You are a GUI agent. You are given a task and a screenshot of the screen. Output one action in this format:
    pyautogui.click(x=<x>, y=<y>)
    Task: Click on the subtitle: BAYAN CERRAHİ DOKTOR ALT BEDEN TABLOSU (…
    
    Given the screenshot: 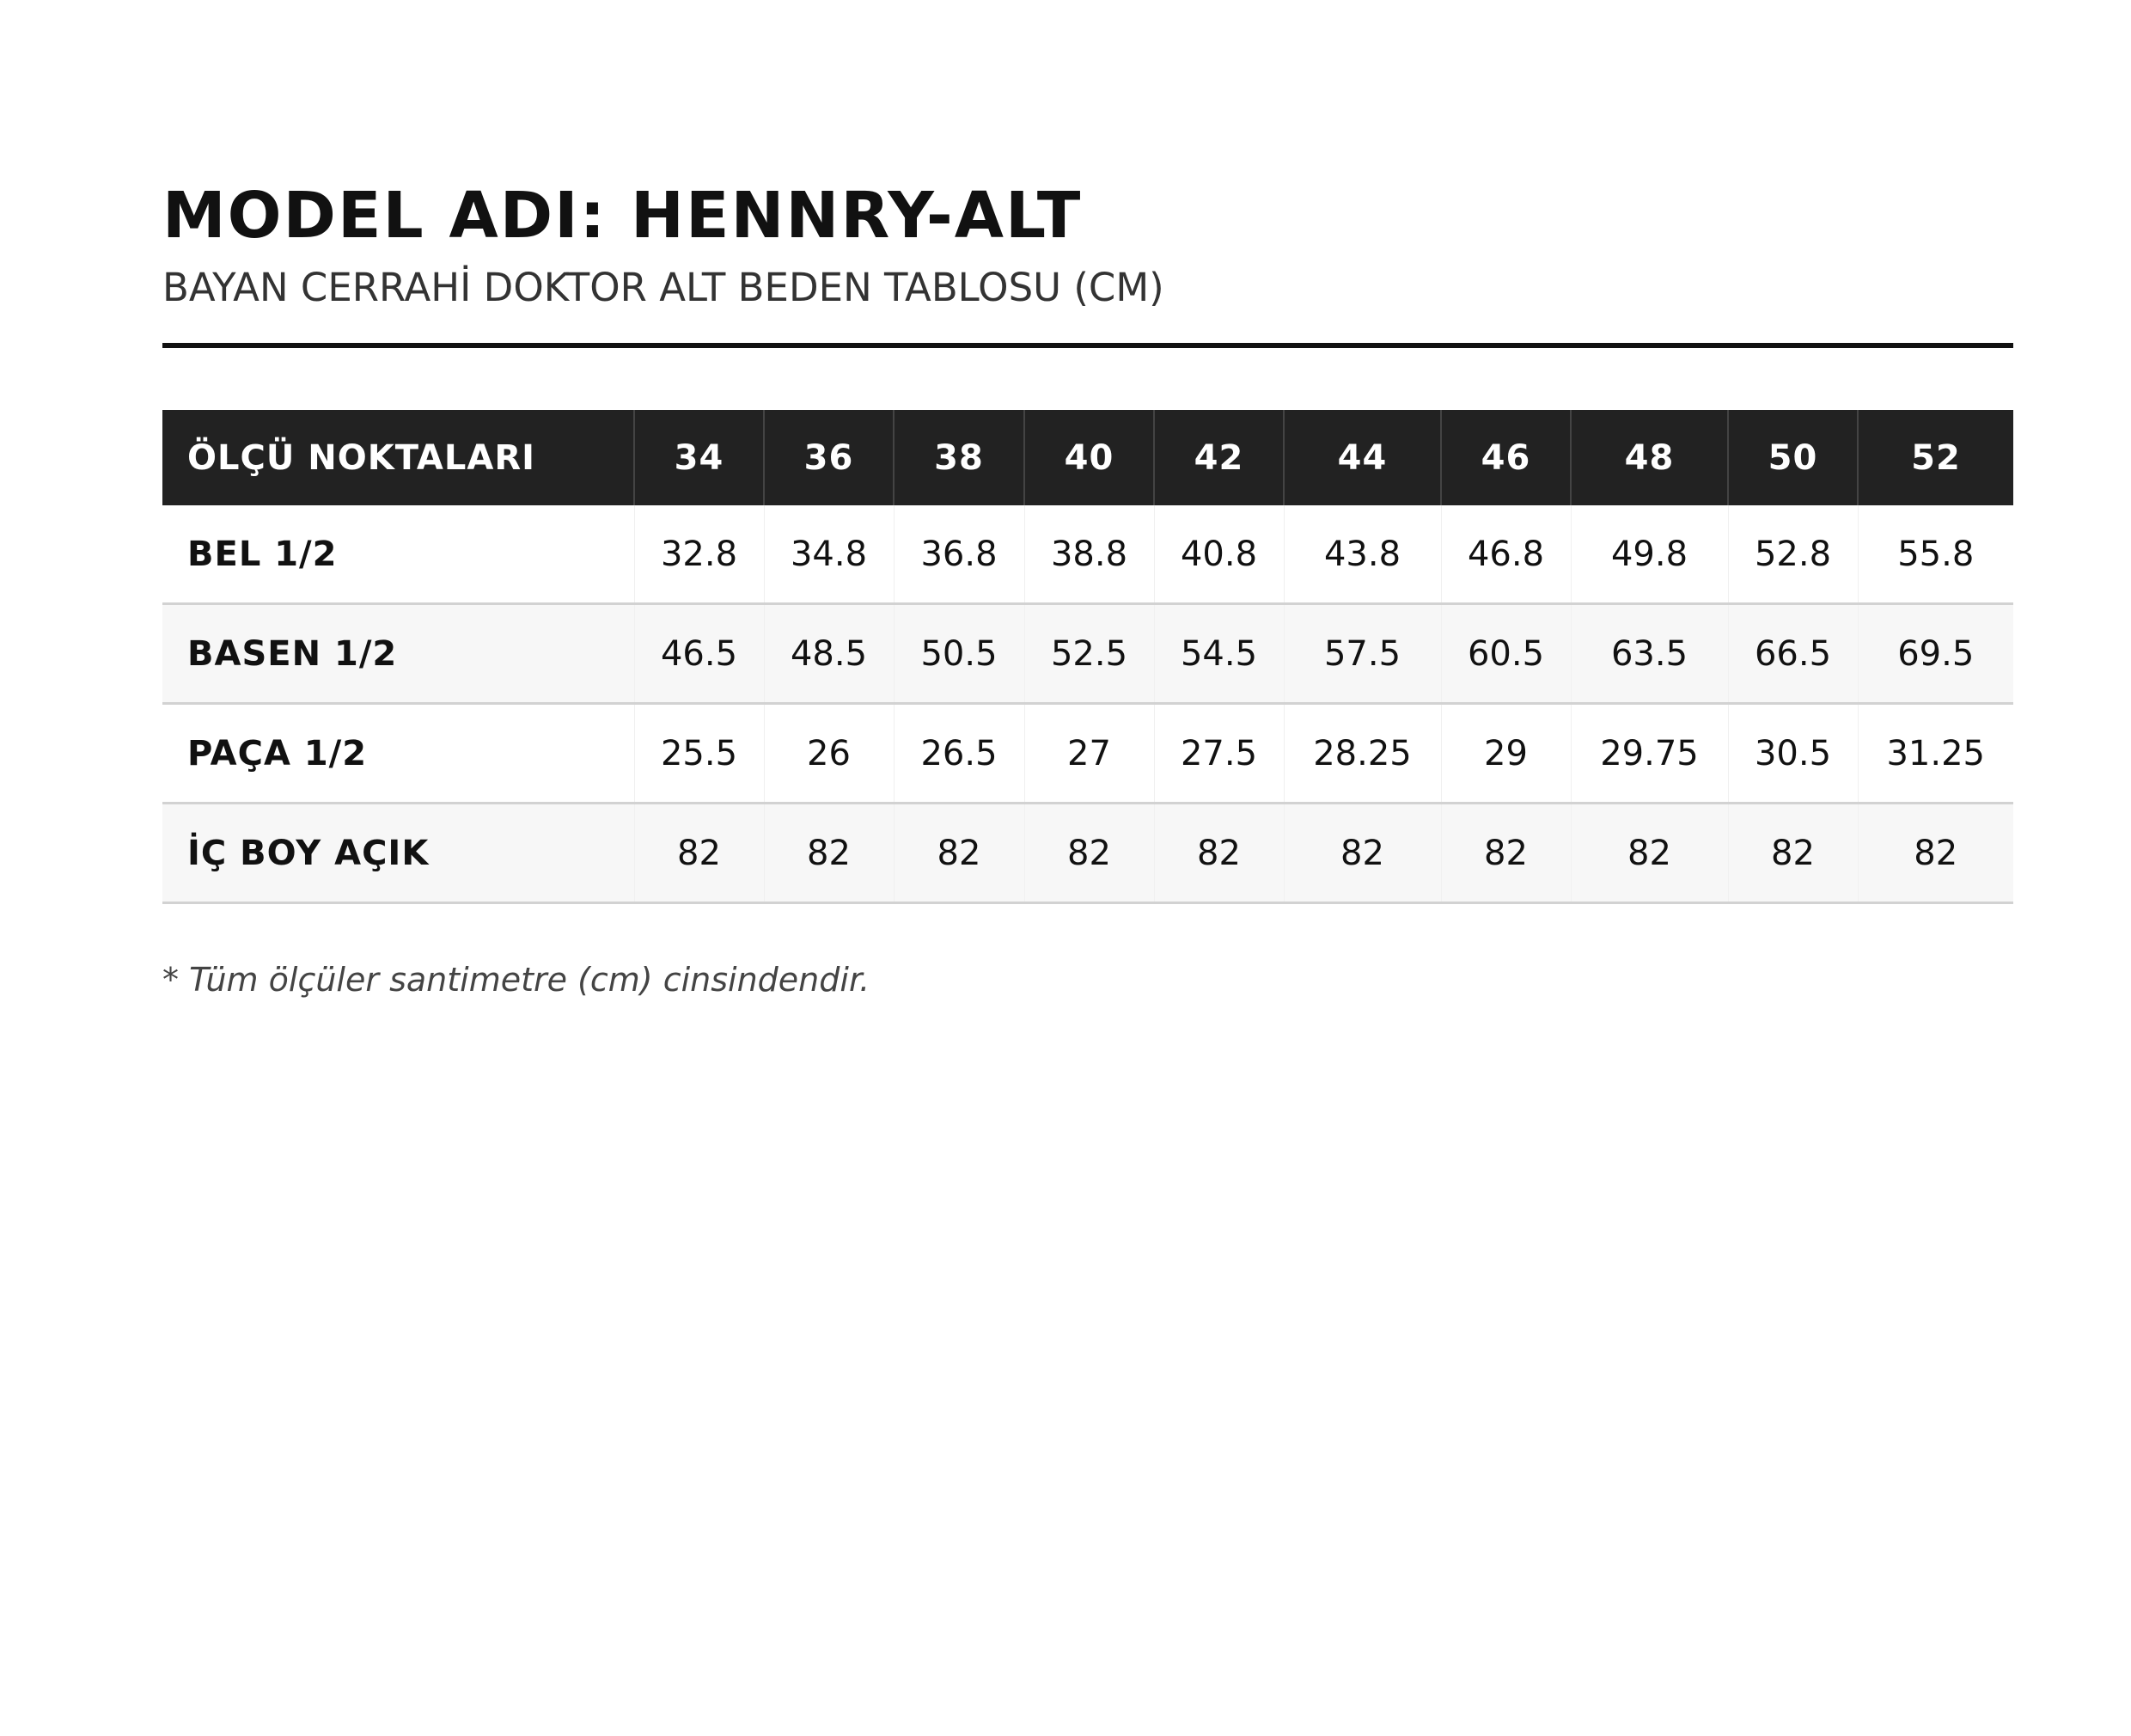 What is the action you would take?
    pyautogui.click(x=663, y=287)
    